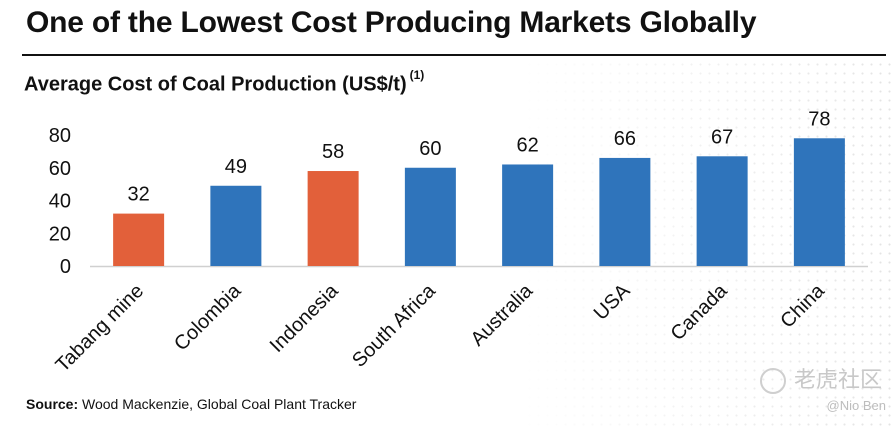 This screenshot has height=426, width=896. Describe the element at coordinates (430, 216) in the screenshot. I see `bar-south-africa` at that location.